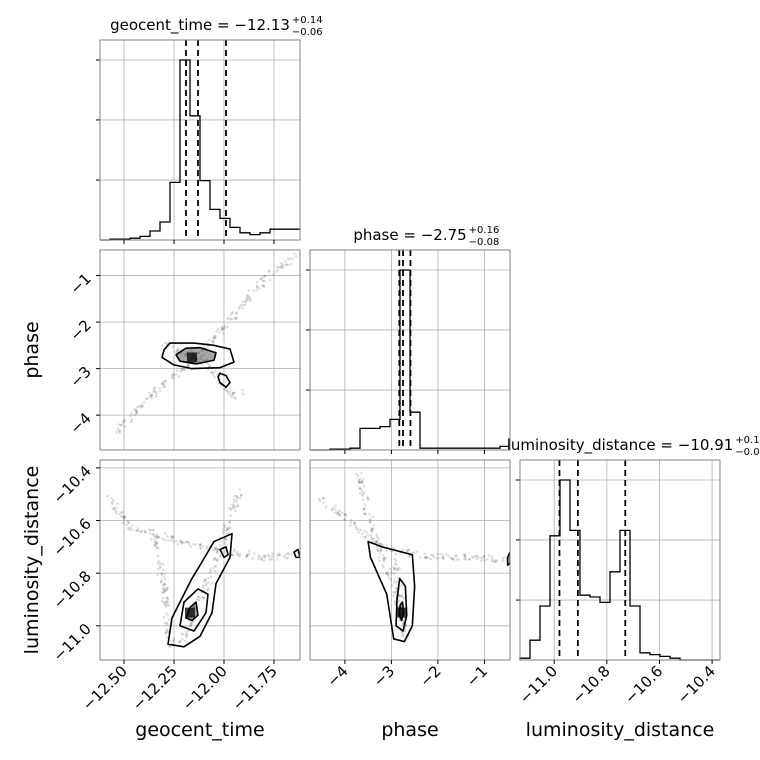  Describe the element at coordinates (200, 350) in the screenshot. I see `panel-geocent_time|phase` at that location.